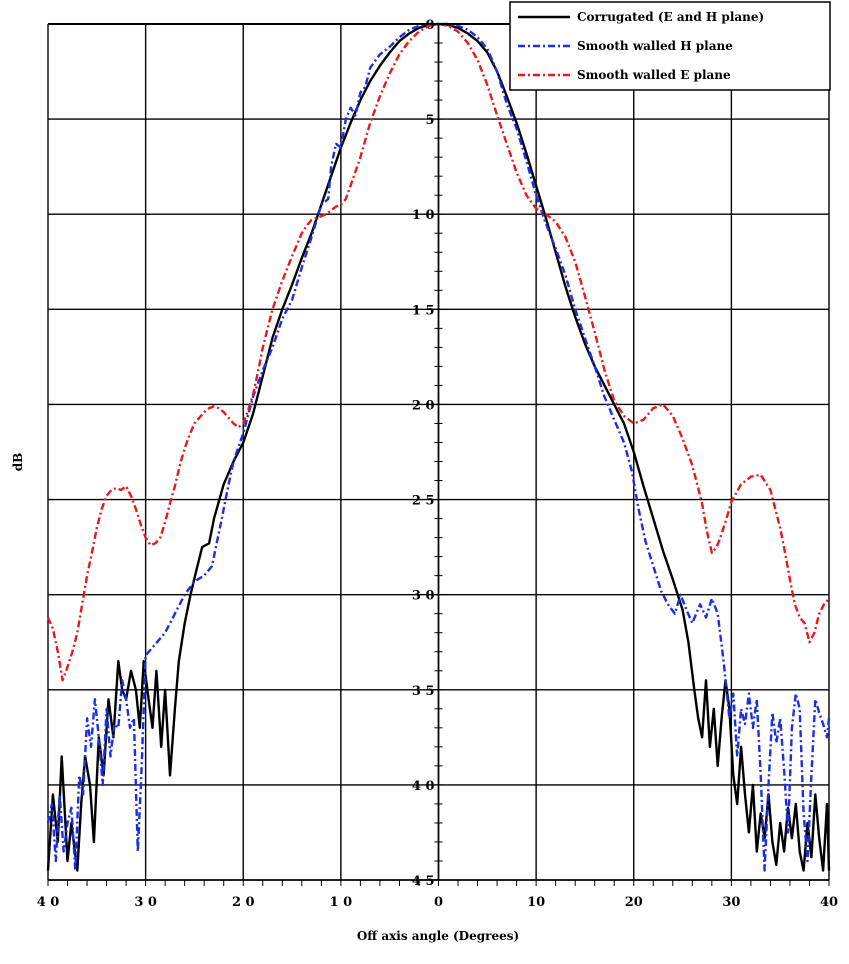 Image resolution: width=849 pixels, height=964 pixels. Describe the element at coordinates (654, 75) in the screenshot. I see `legend-label-smooth-e-plane: Smooth walled E plane` at that location.